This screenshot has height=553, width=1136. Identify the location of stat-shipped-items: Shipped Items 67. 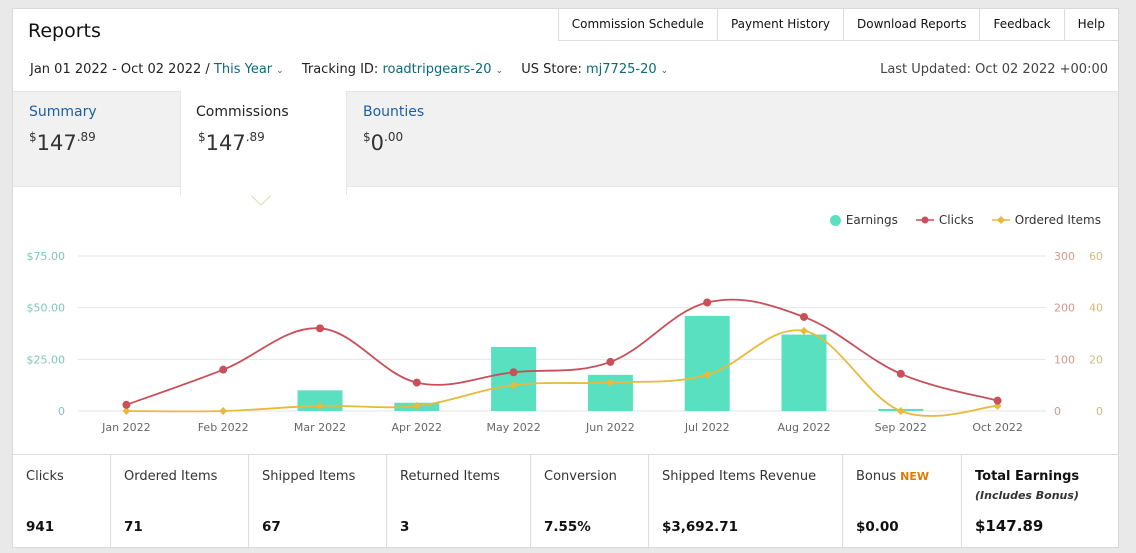
(318, 502).